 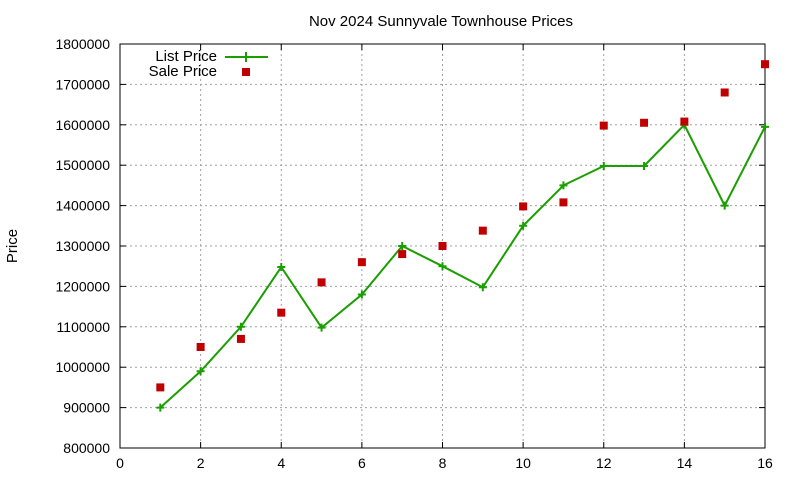 I want to click on y-tick-label: 1600000, so click(x=82, y=125).